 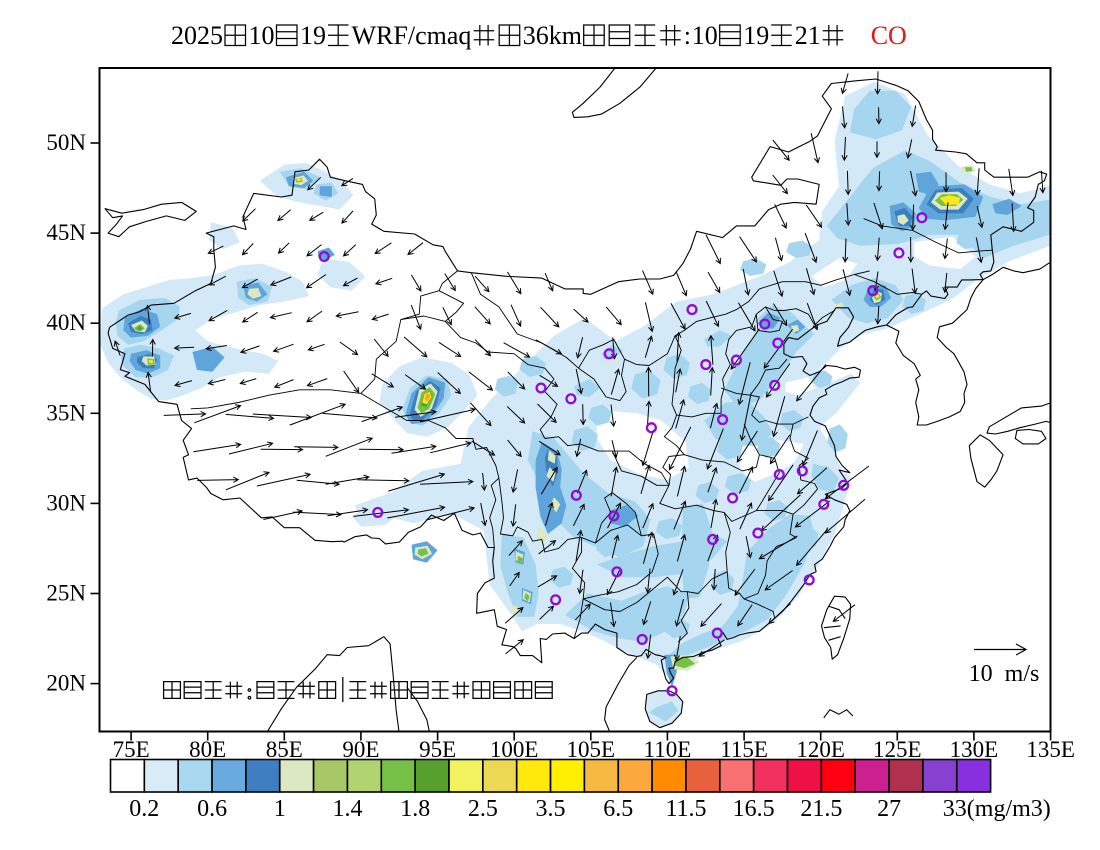 What do you see at coordinates (808, 35) in the screenshot?
I see `svg-text: 21` at bounding box center [808, 35].